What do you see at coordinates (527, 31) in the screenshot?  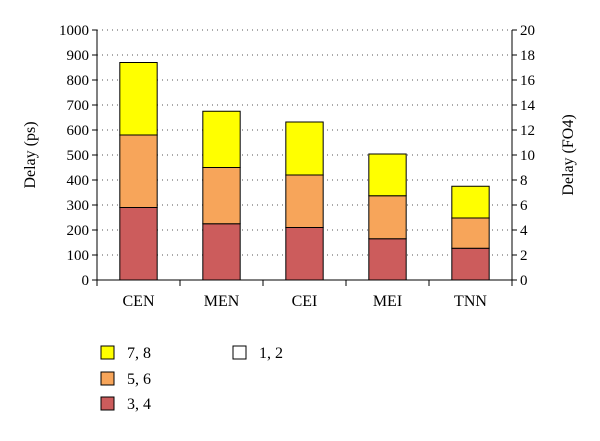 I see `y2-tick-label: 20` at bounding box center [527, 31].